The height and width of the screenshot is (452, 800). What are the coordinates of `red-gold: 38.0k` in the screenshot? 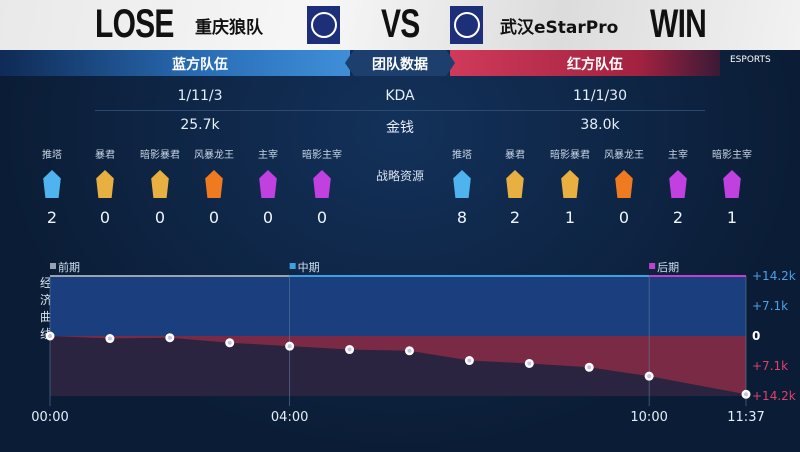 It's located at (600, 125).